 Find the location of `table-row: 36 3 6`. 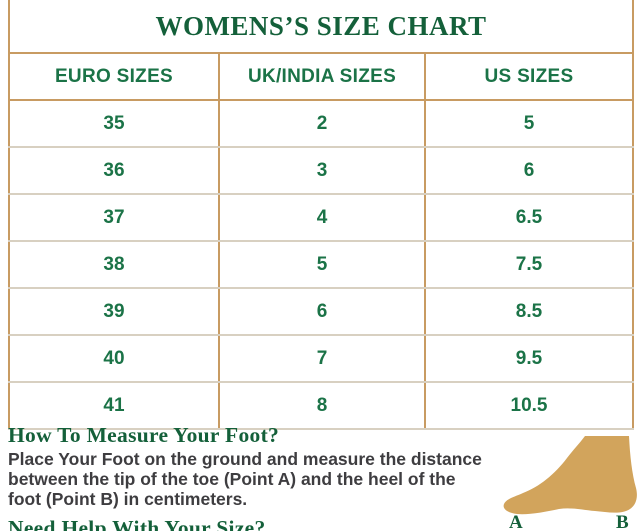

table-row: 36 3 6 is located at coordinates (321, 170).